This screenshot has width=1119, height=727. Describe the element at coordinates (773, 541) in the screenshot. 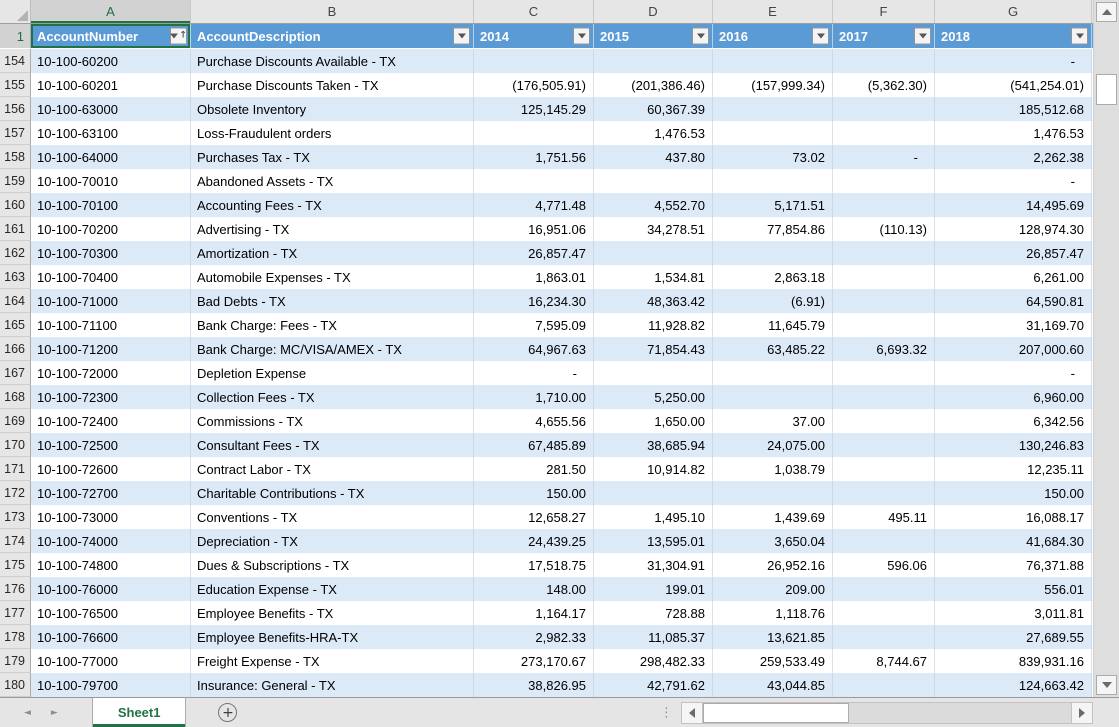

I see `cell-2016: 3,650.04` at that location.